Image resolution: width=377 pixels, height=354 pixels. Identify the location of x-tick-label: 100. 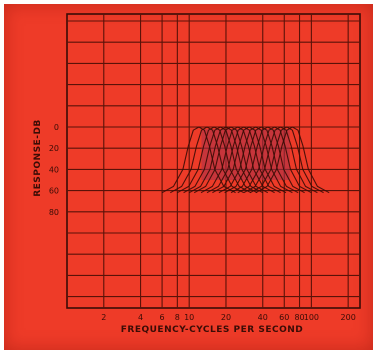
(311, 317).